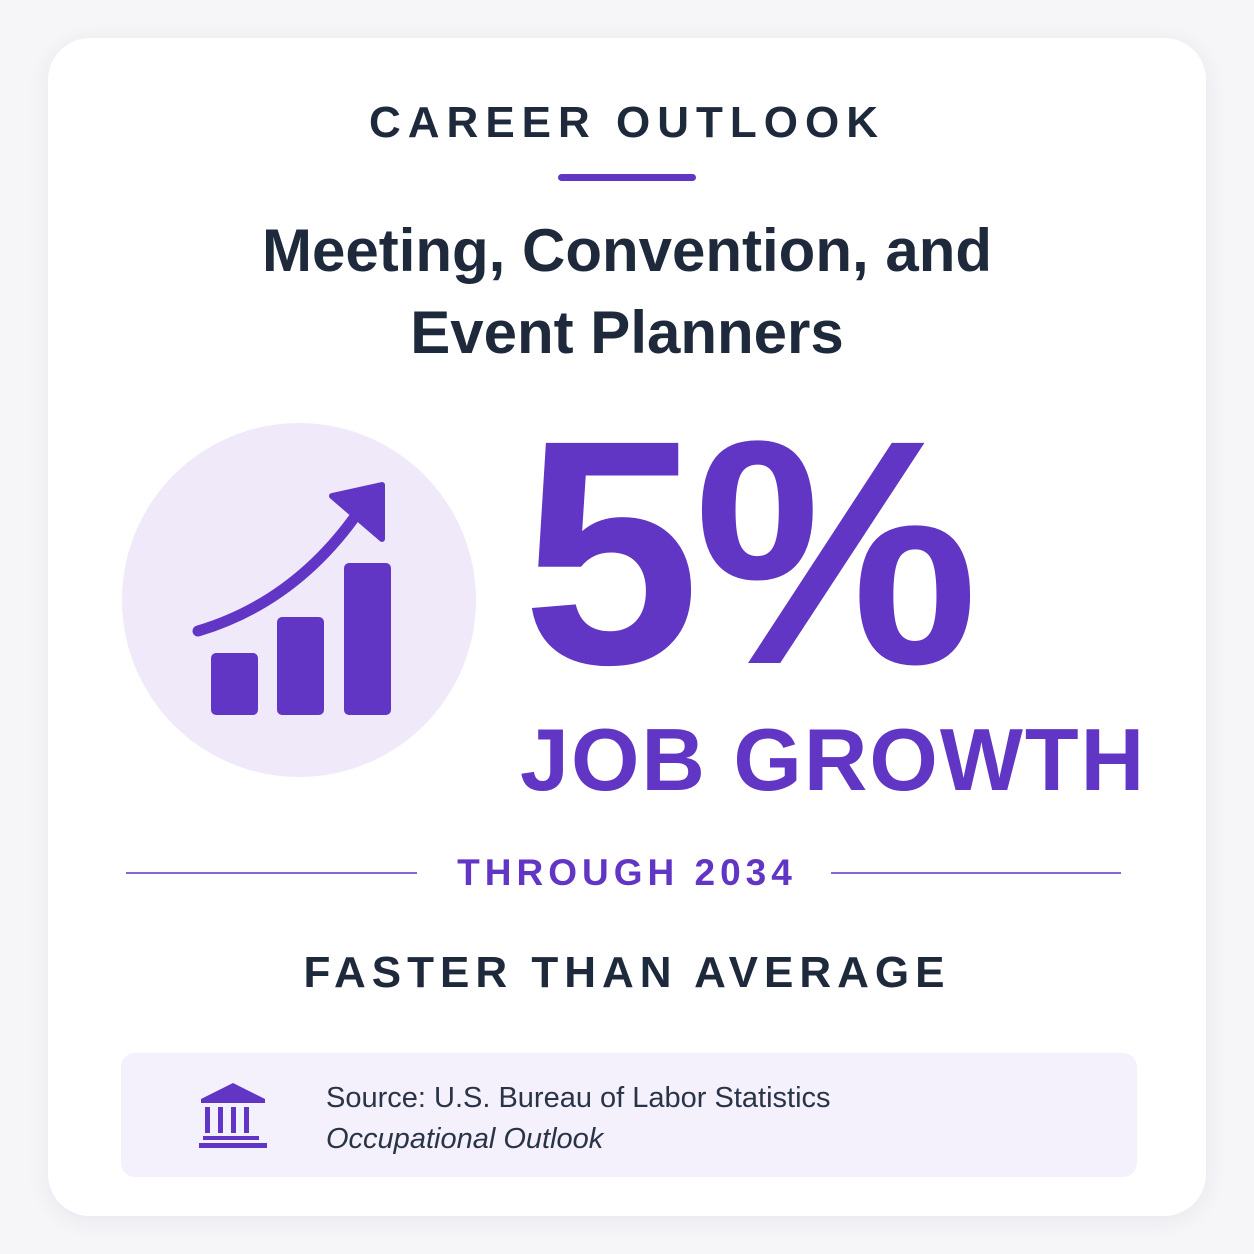  I want to click on eyebrow-heading: CAREER OUTLOOK, so click(627, 122).